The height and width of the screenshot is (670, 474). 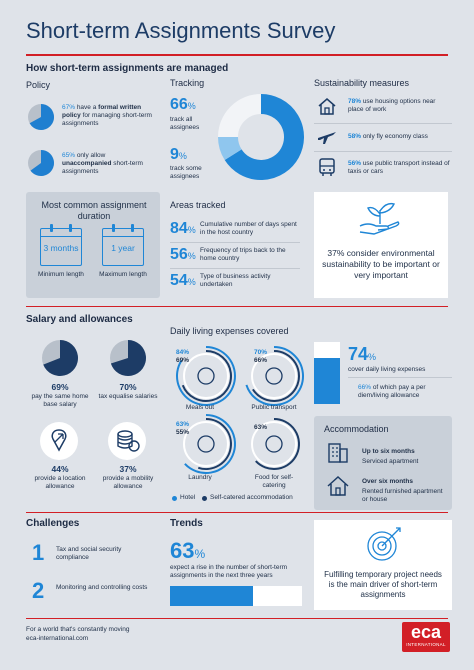 What do you see at coordinates (60, 387) in the screenshot?
I see `salary-pct-1: 69%` at bounding box center [60, 387].